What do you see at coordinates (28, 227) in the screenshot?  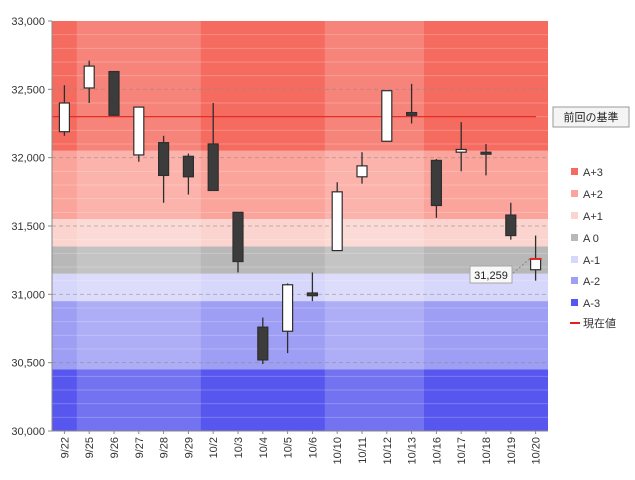 I see `y-tick-label: 31,500` at bounding box center [28, 227].